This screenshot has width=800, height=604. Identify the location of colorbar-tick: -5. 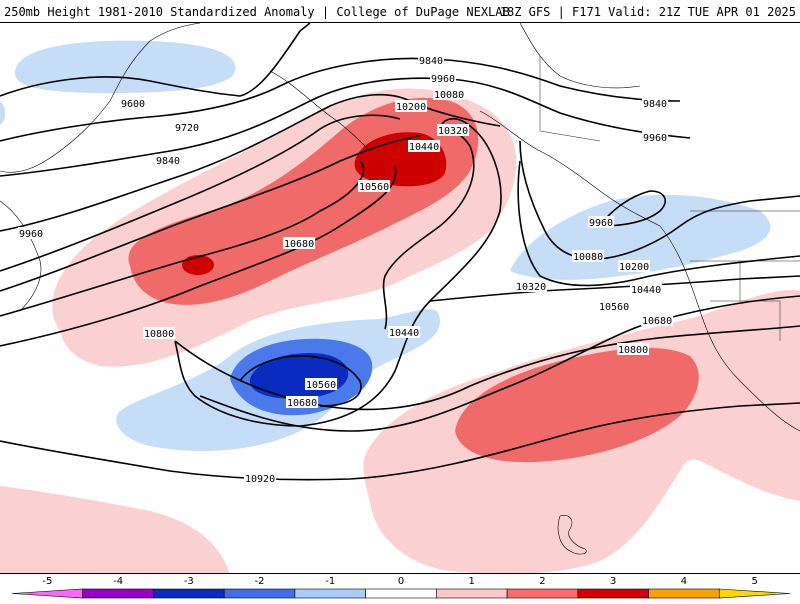
(47, 581).